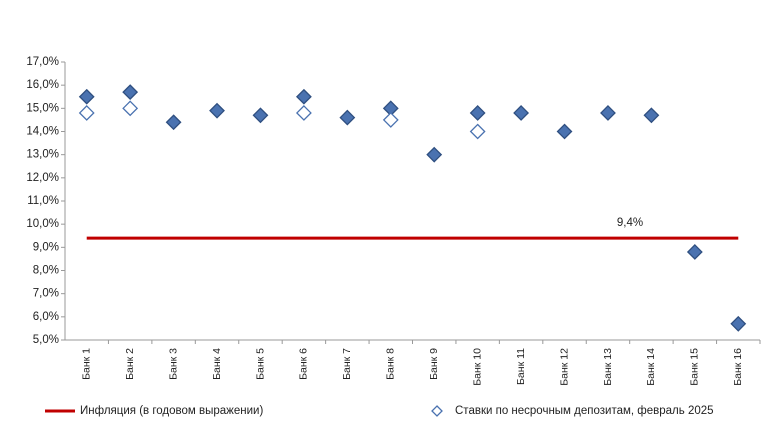  Describe the element at coordinates (608, 367) in the screenshot. I see `x-tick-label: Банк 13` at that location.